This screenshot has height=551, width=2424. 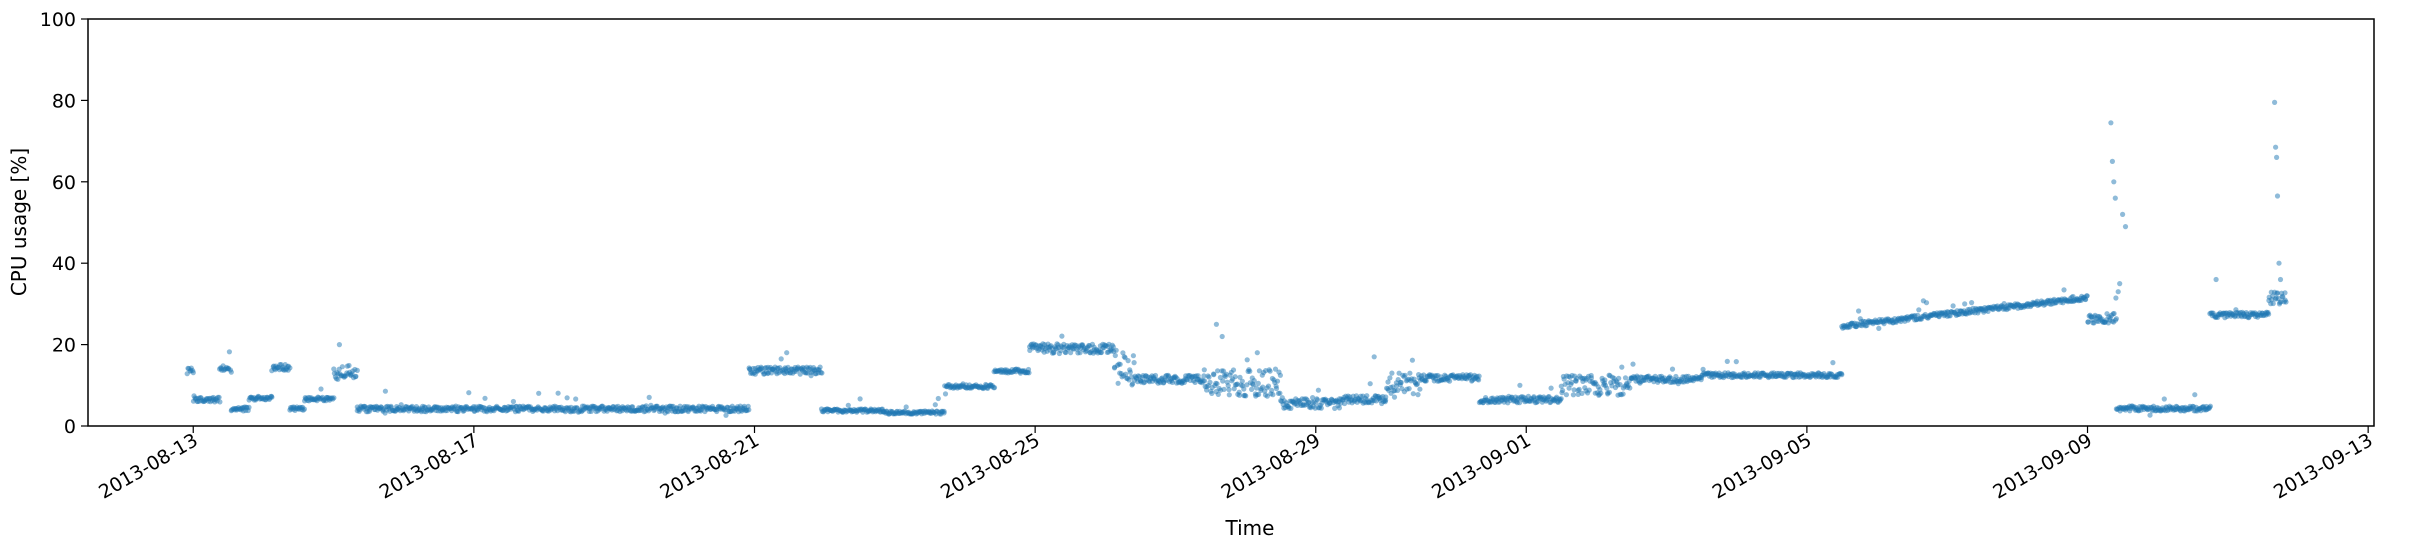 I want to click on x-tick-label: 2013-09-01, so click(x=1481, y=466).